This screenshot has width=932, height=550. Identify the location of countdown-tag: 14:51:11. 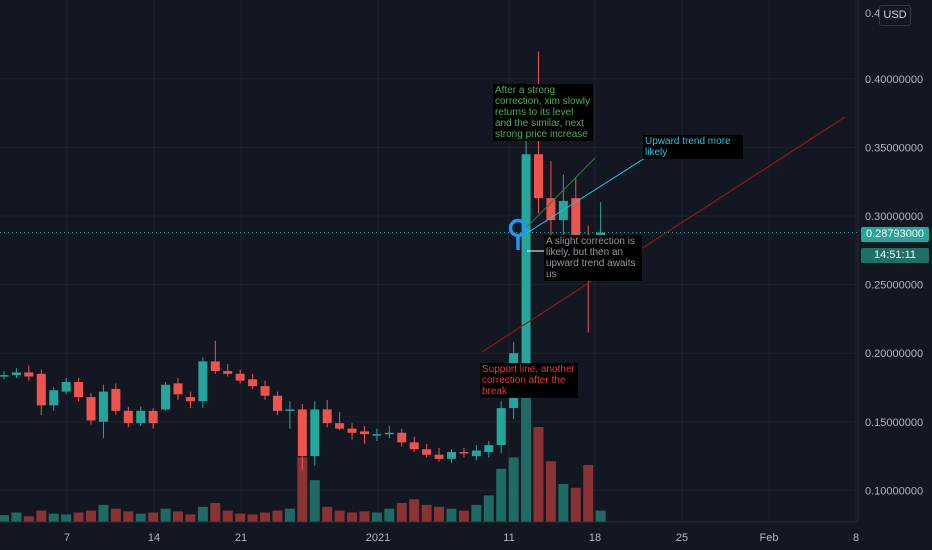
(895, 255).